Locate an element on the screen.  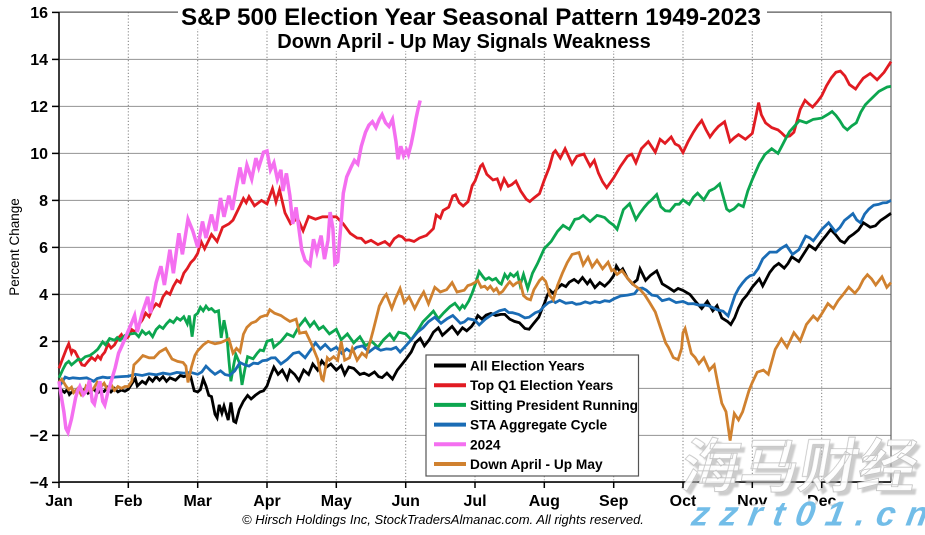
svg-text: Apr is located at coordinates (267, 501).